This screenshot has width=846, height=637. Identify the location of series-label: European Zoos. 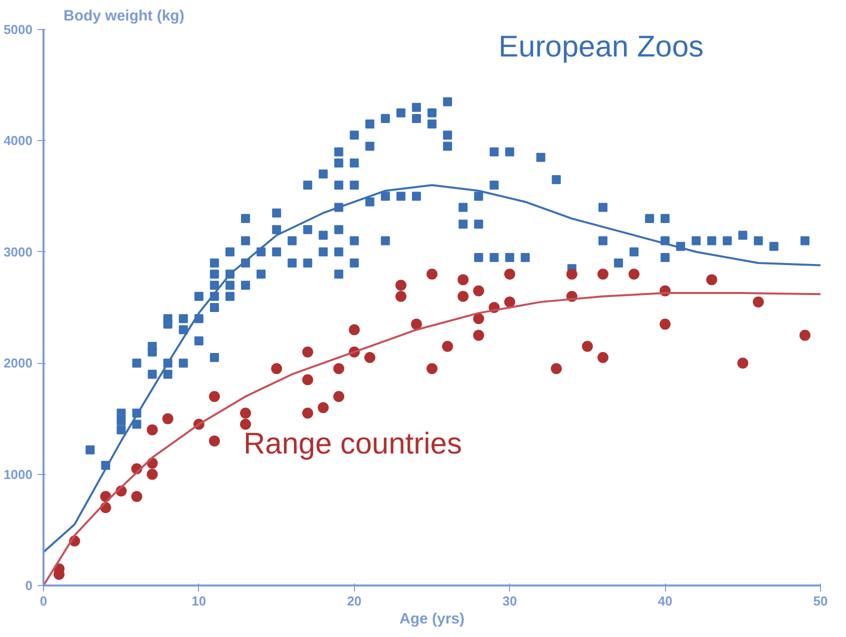
(601, 47).